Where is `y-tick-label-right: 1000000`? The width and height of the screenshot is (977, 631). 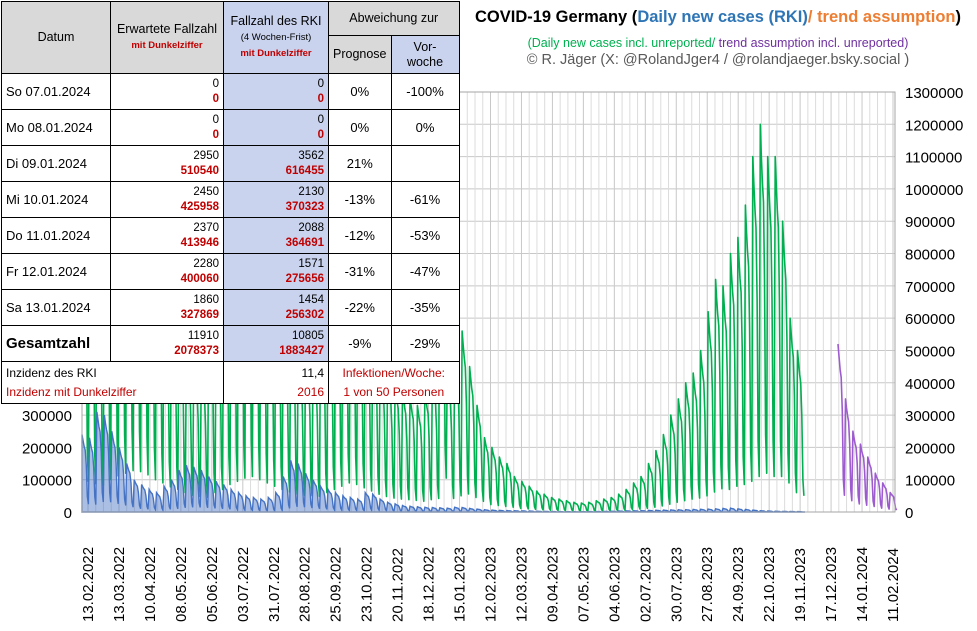 y-tick-label-right: 1000000 is located at coordinates (934, 190).